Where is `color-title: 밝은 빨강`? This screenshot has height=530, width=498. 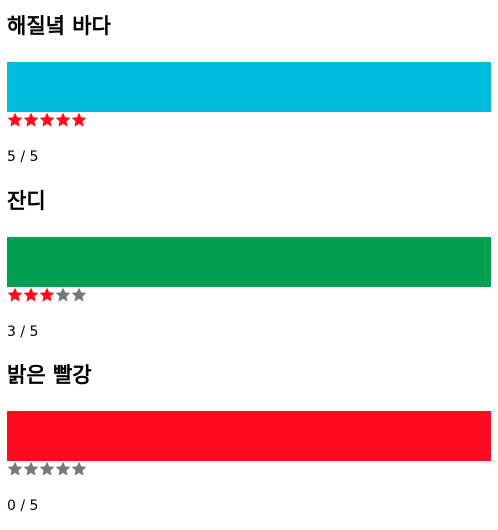
color-title: 밝은 빨강 is located at coordinates (49, 375).